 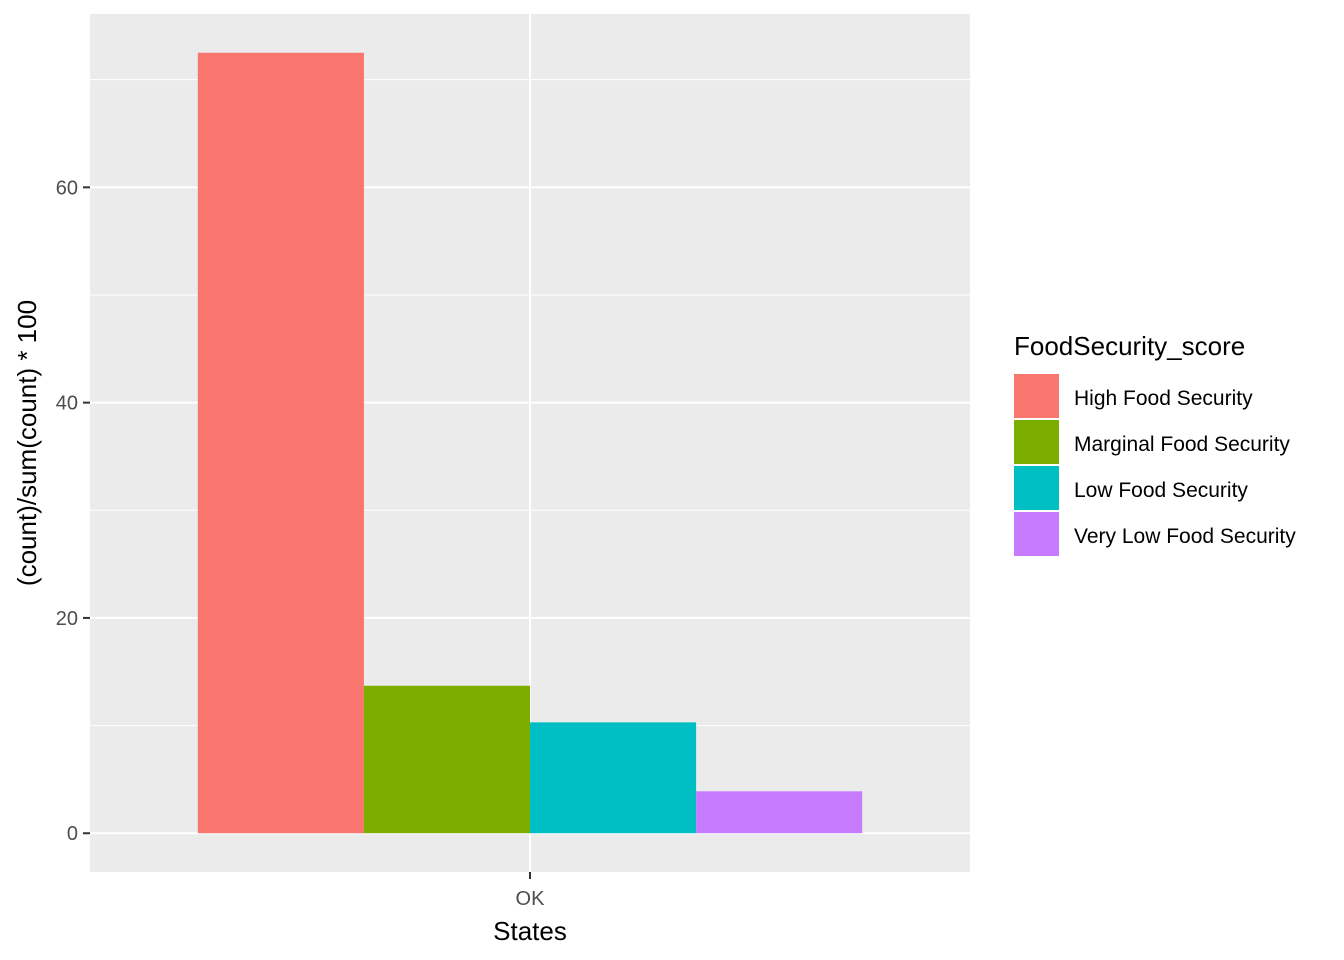 What do you see at coordinates (67, 188) in the screenshot?
I see `y-tick-label: 60` at bounding box center [67, 188].